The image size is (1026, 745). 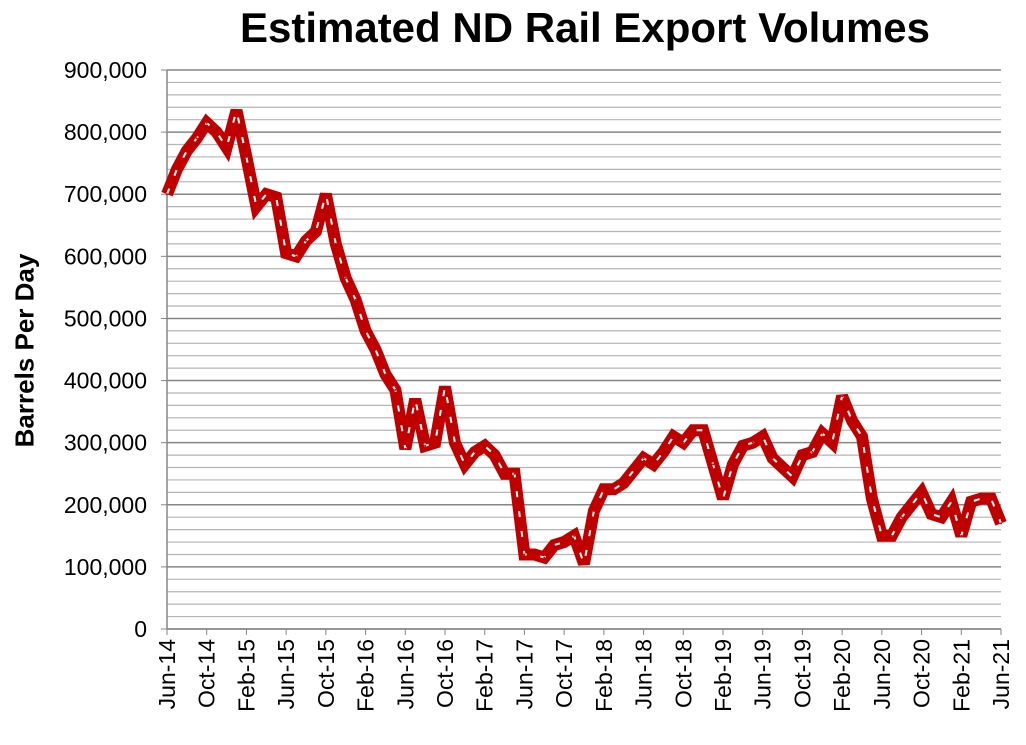 What do you see at coordinates (882, 674) in the screenshot?
I see `x-tick-label: Jun-20` at bounding box center [882, 674].